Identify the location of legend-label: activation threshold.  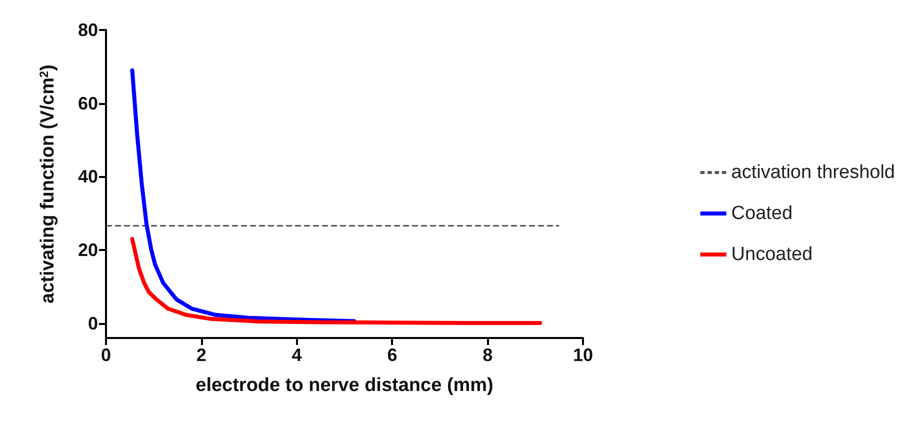
(813, 172).